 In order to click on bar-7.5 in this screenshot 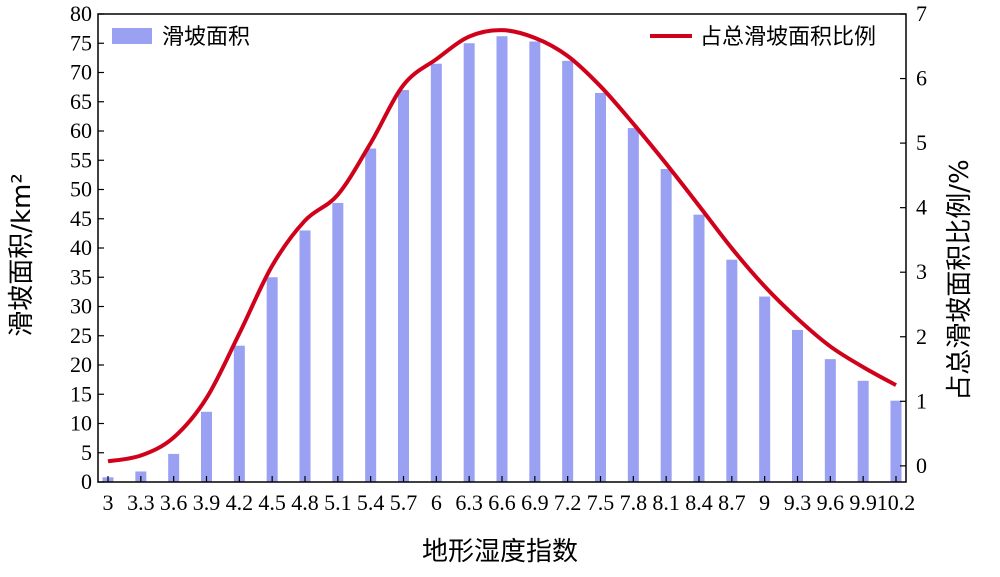, I will do `click(600, 287)`.